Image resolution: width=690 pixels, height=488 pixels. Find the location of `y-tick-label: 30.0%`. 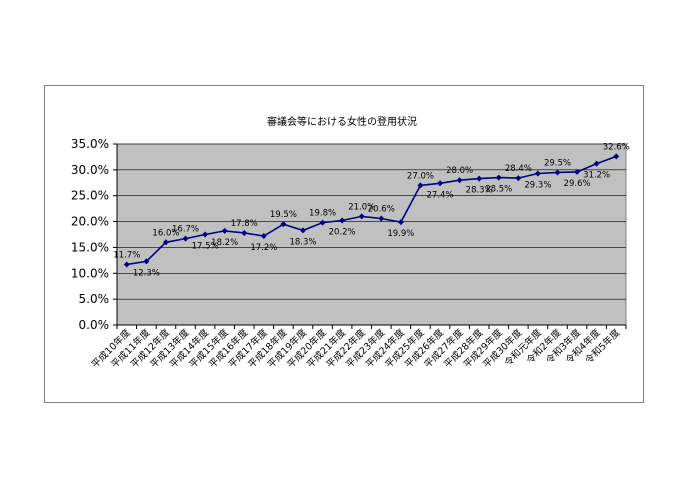

y-tick-label: 30.0% is located at coordinates (90, 170).